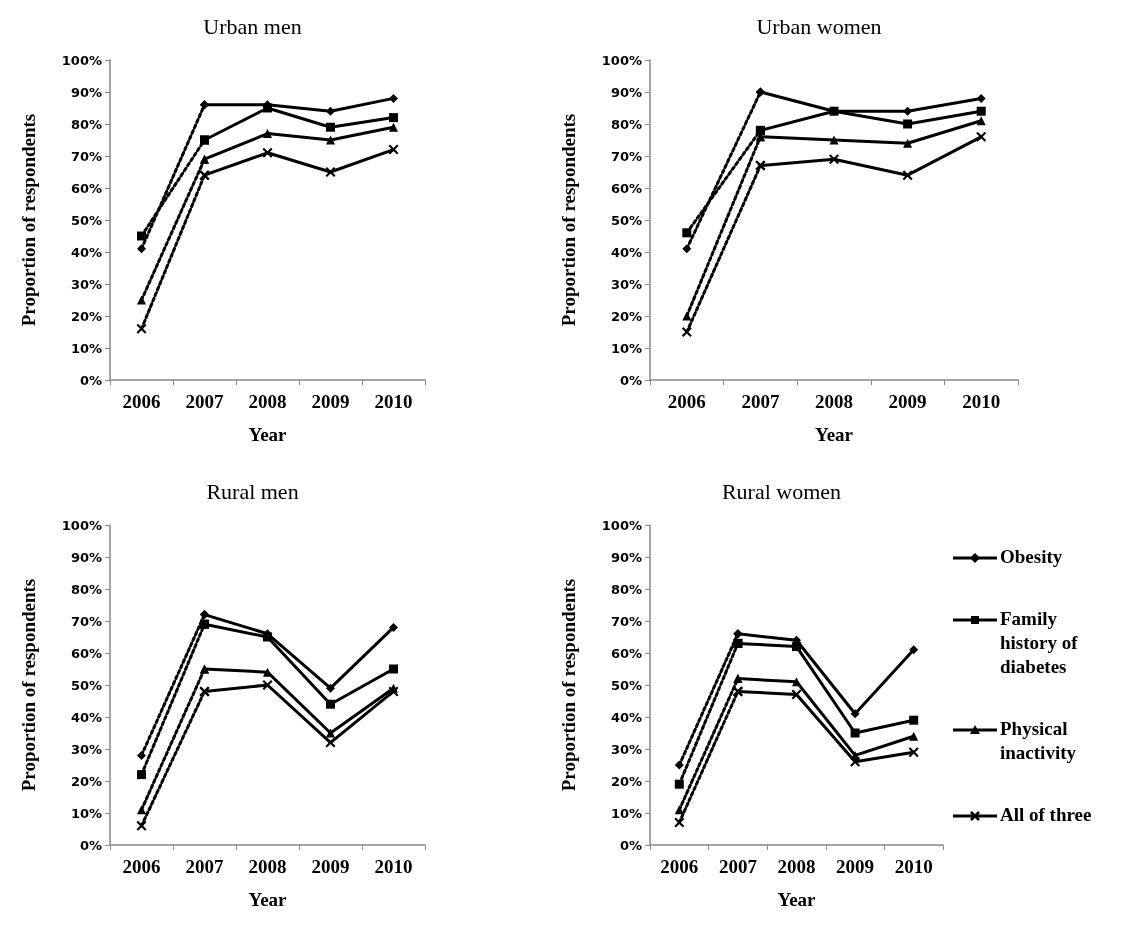 This screenshot has width=1133, height=930. What do you see at coordinates (819, 26) in the screenshot?
I see `chart-title: Urban women` at bounding box center [819, 26].